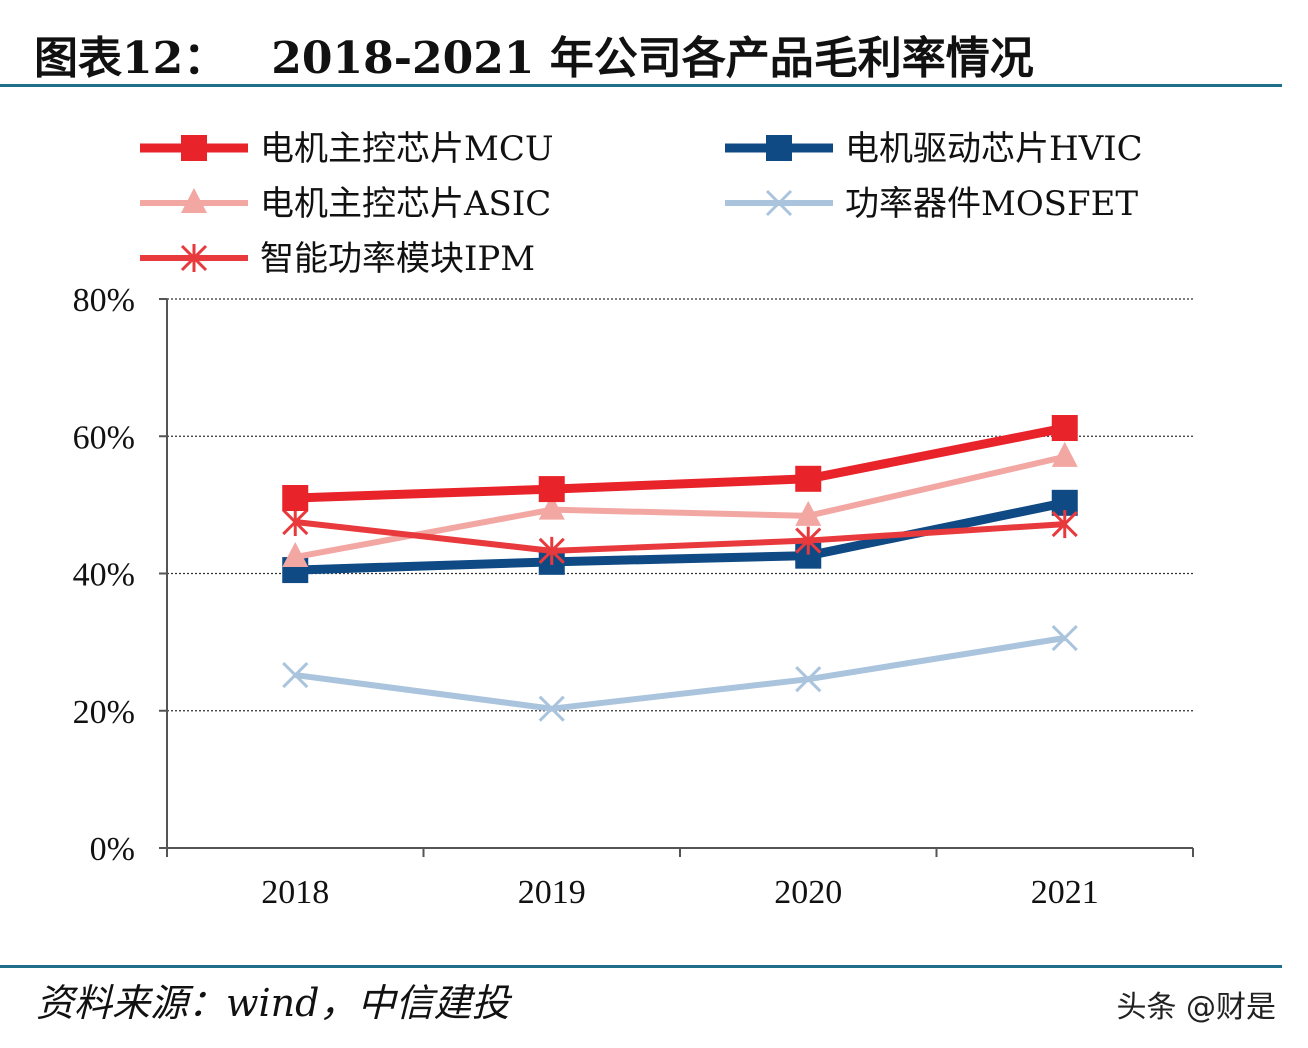 The width and height of the screenshot is (1308, 1048). I want to click on title-divider, so click(641, 85).